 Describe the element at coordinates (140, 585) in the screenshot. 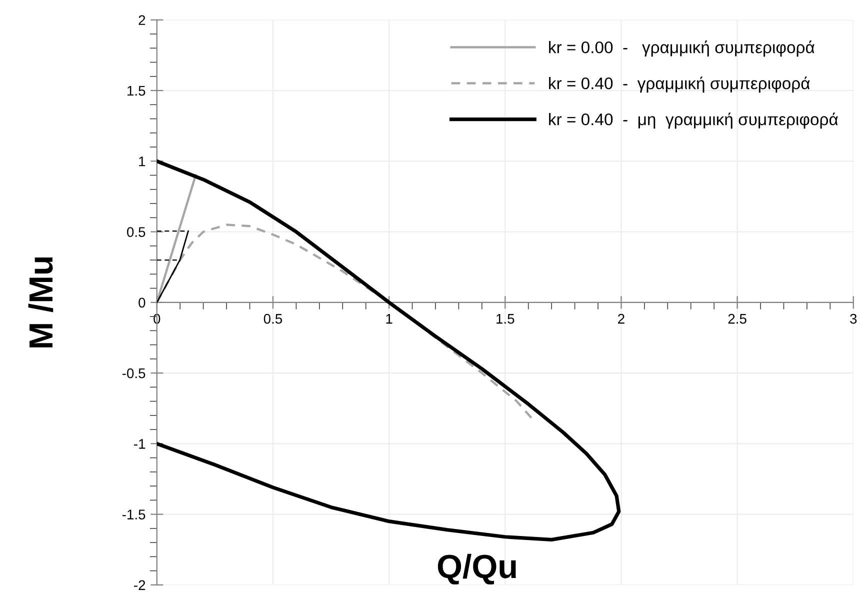

I see `y-tick-label: -2` at that location.